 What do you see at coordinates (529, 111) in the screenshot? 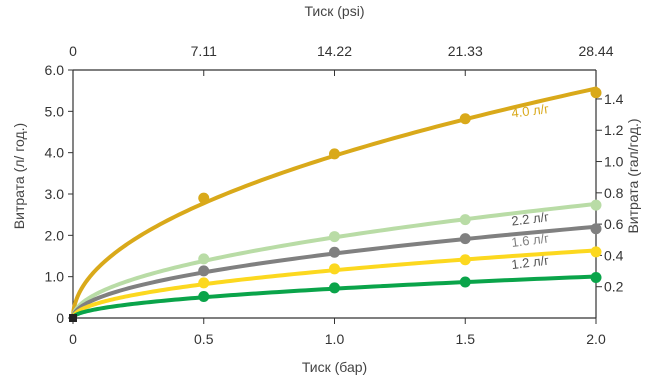
I see `series-label-0: 4.0 л/г` at bounding box center [529, 111].